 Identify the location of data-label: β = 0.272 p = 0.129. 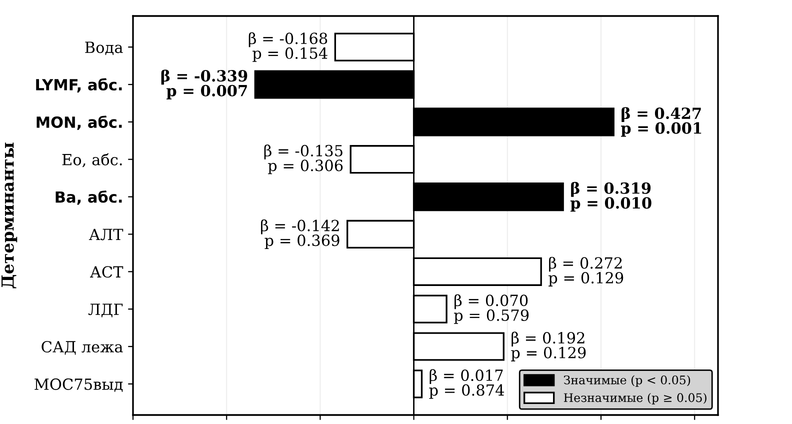
(586, 271).